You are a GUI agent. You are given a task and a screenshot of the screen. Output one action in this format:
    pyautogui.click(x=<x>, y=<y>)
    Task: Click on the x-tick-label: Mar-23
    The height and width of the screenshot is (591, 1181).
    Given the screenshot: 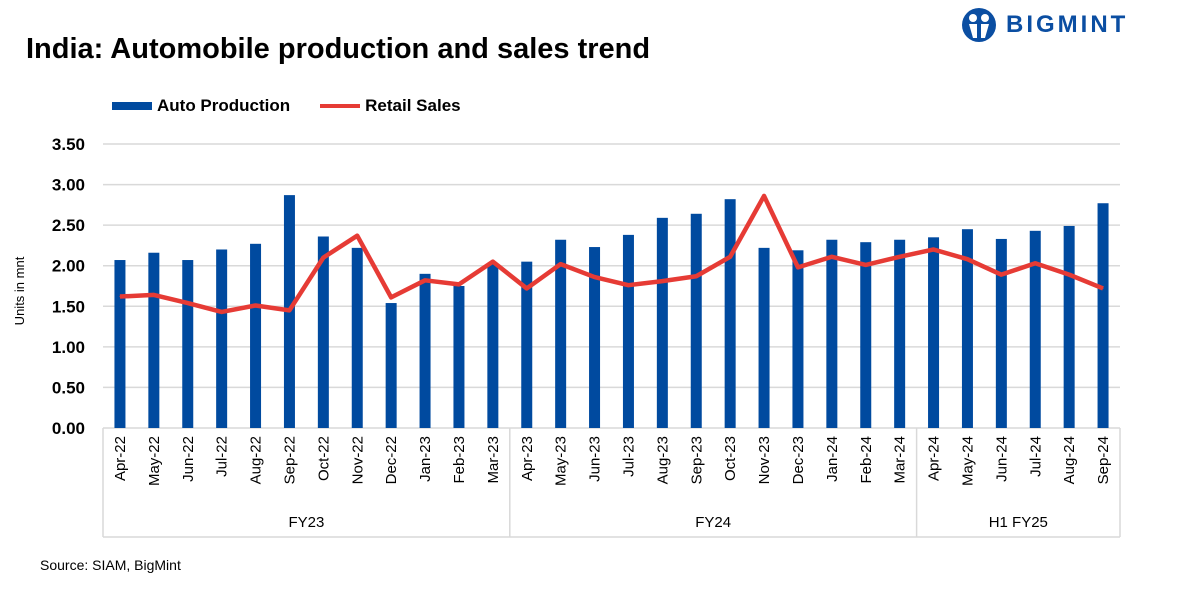 What is the action you would take?
    pyautogui.click(x=493, y=460)
    